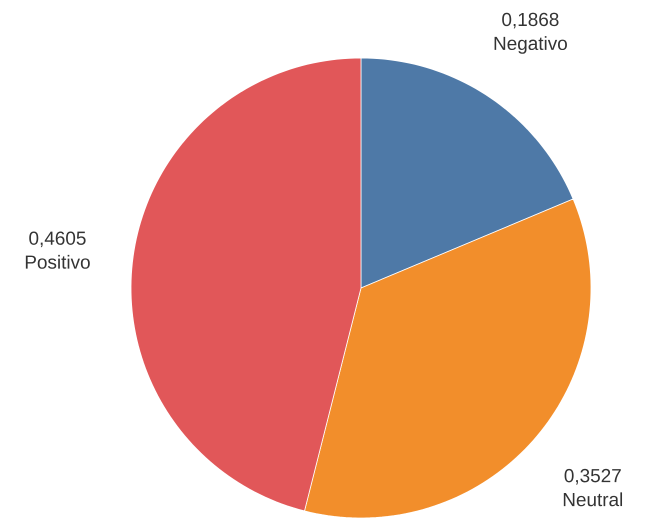 The height and width of the screenshot is (523, 652). Describe the element at coordinates (57, 239) in the screenshot. I see `data-label: 0,4605` at that location.